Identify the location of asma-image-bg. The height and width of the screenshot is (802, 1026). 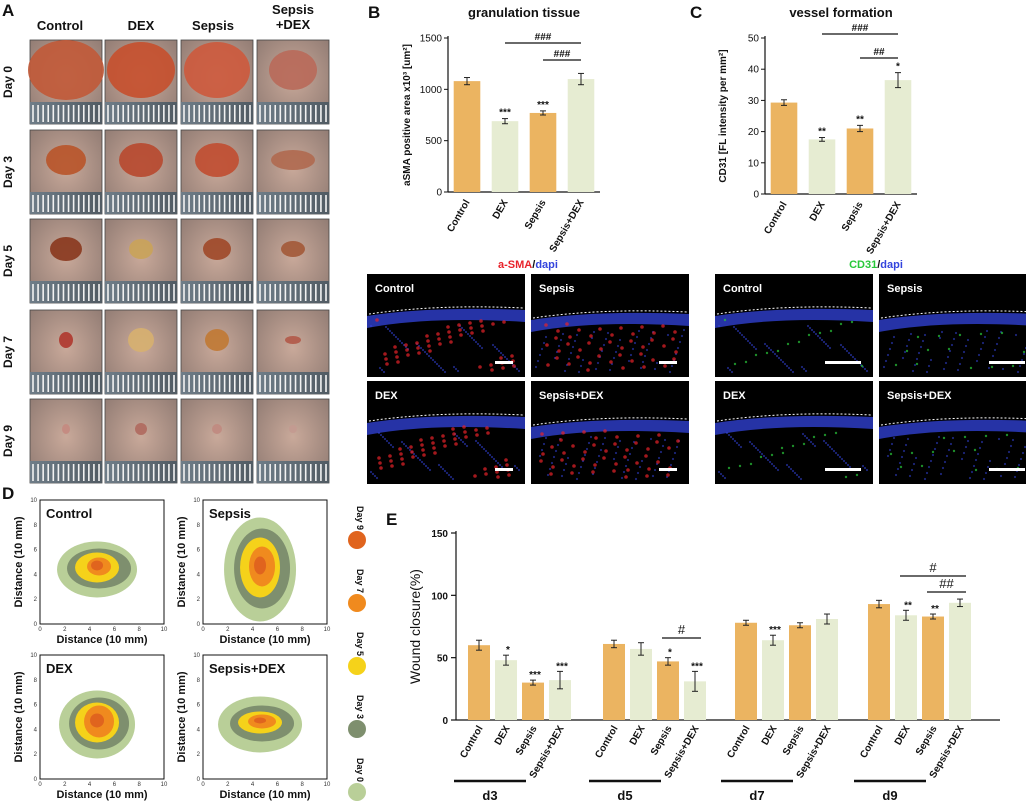
(446, 325).